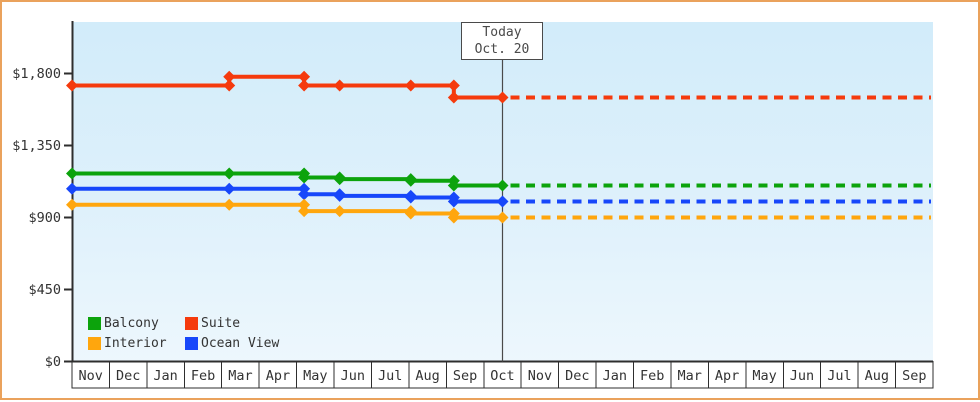 This screenshot has width=980, height=402. What do you see at coordinates (240, 343) in the screenshot?
I see `legend-label-ocean-view: Ocean View` at bounding box center [240, 343].